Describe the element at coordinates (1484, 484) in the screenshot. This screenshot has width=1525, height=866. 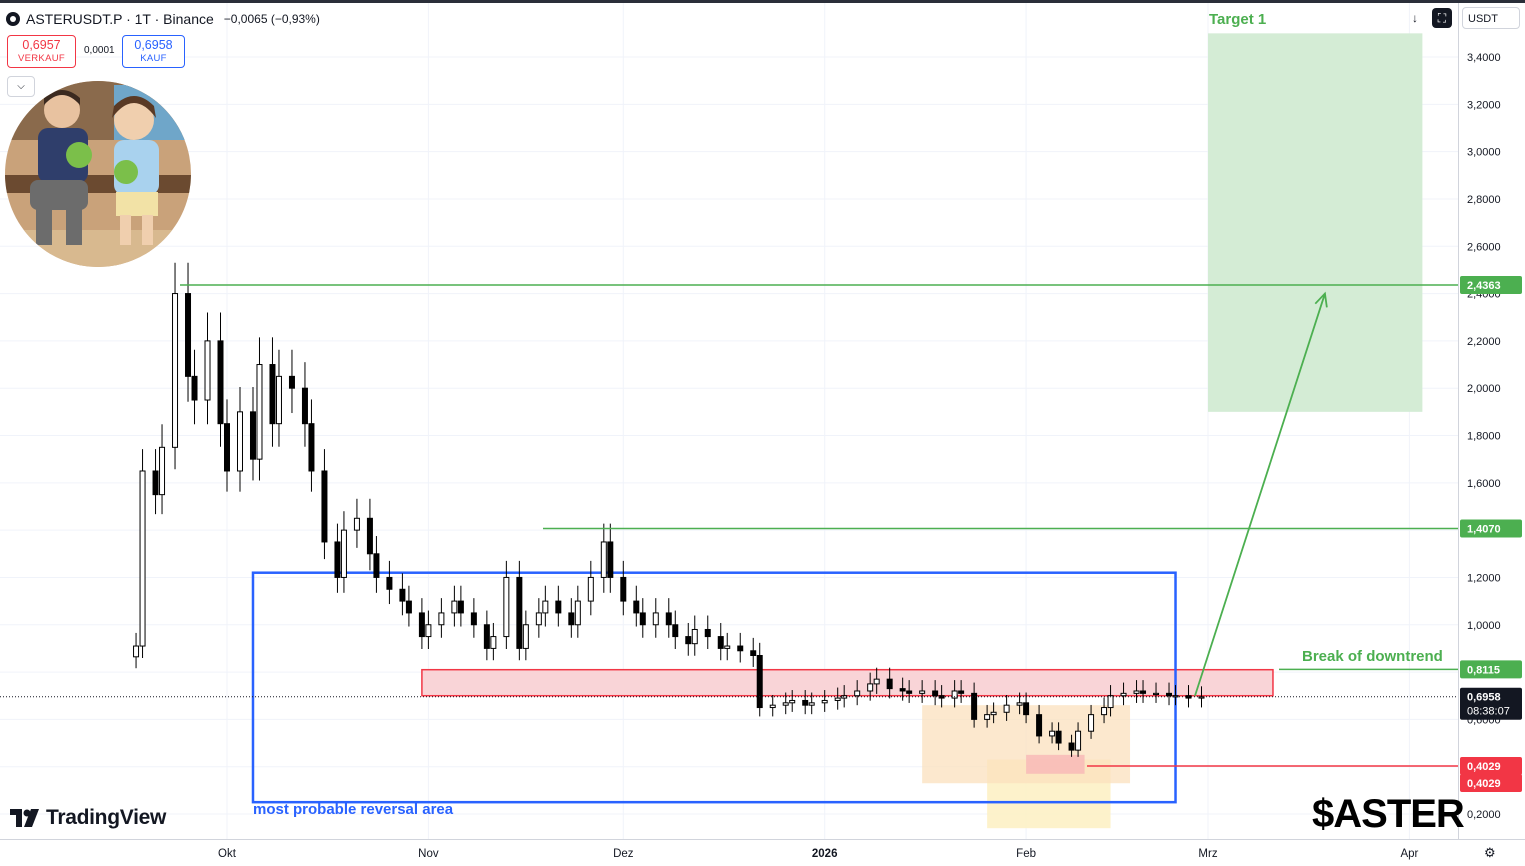
I see `price-tick-label: 1,6000` at that location.